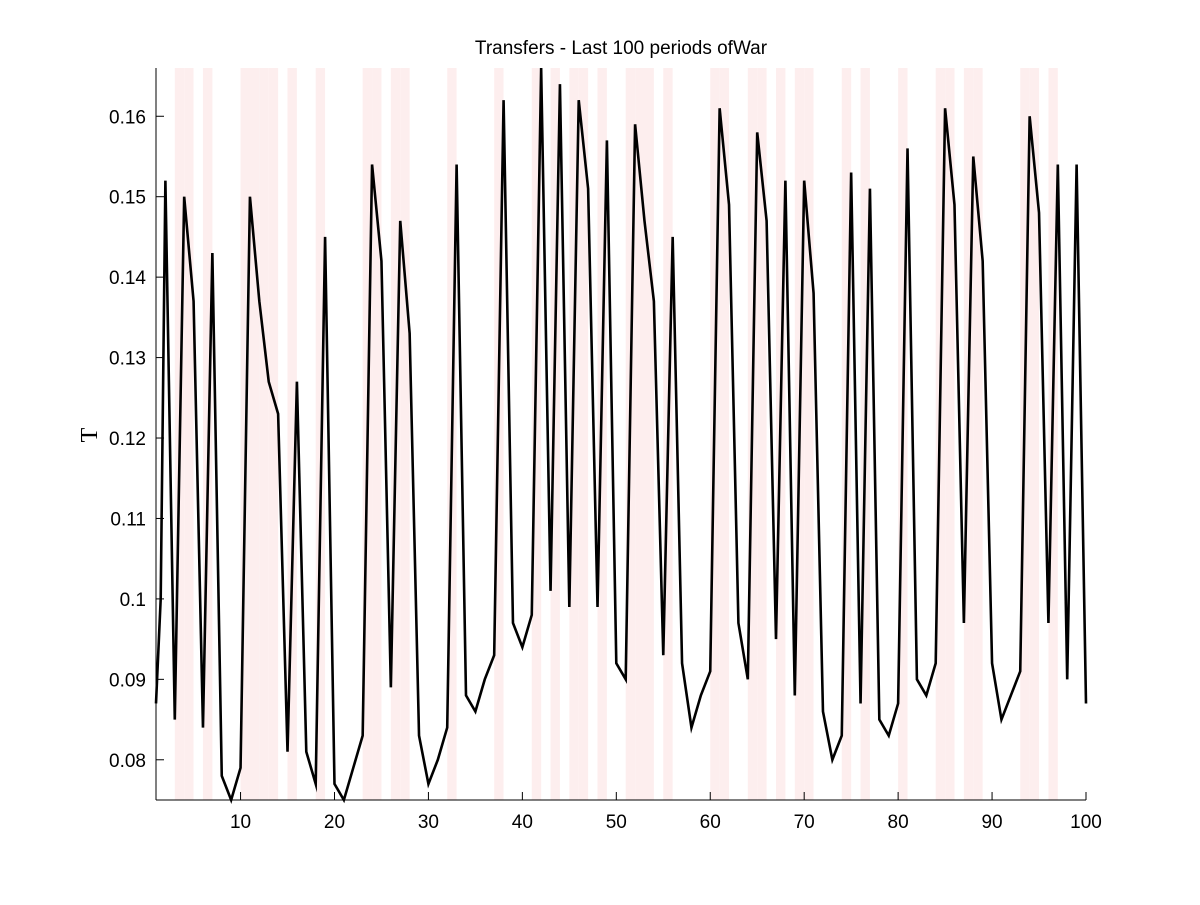 The width and height of the screenshot is (1200, 905). I want to click on chart-title: Transfers - Last 100 periods ofWar, so click(621, 48).